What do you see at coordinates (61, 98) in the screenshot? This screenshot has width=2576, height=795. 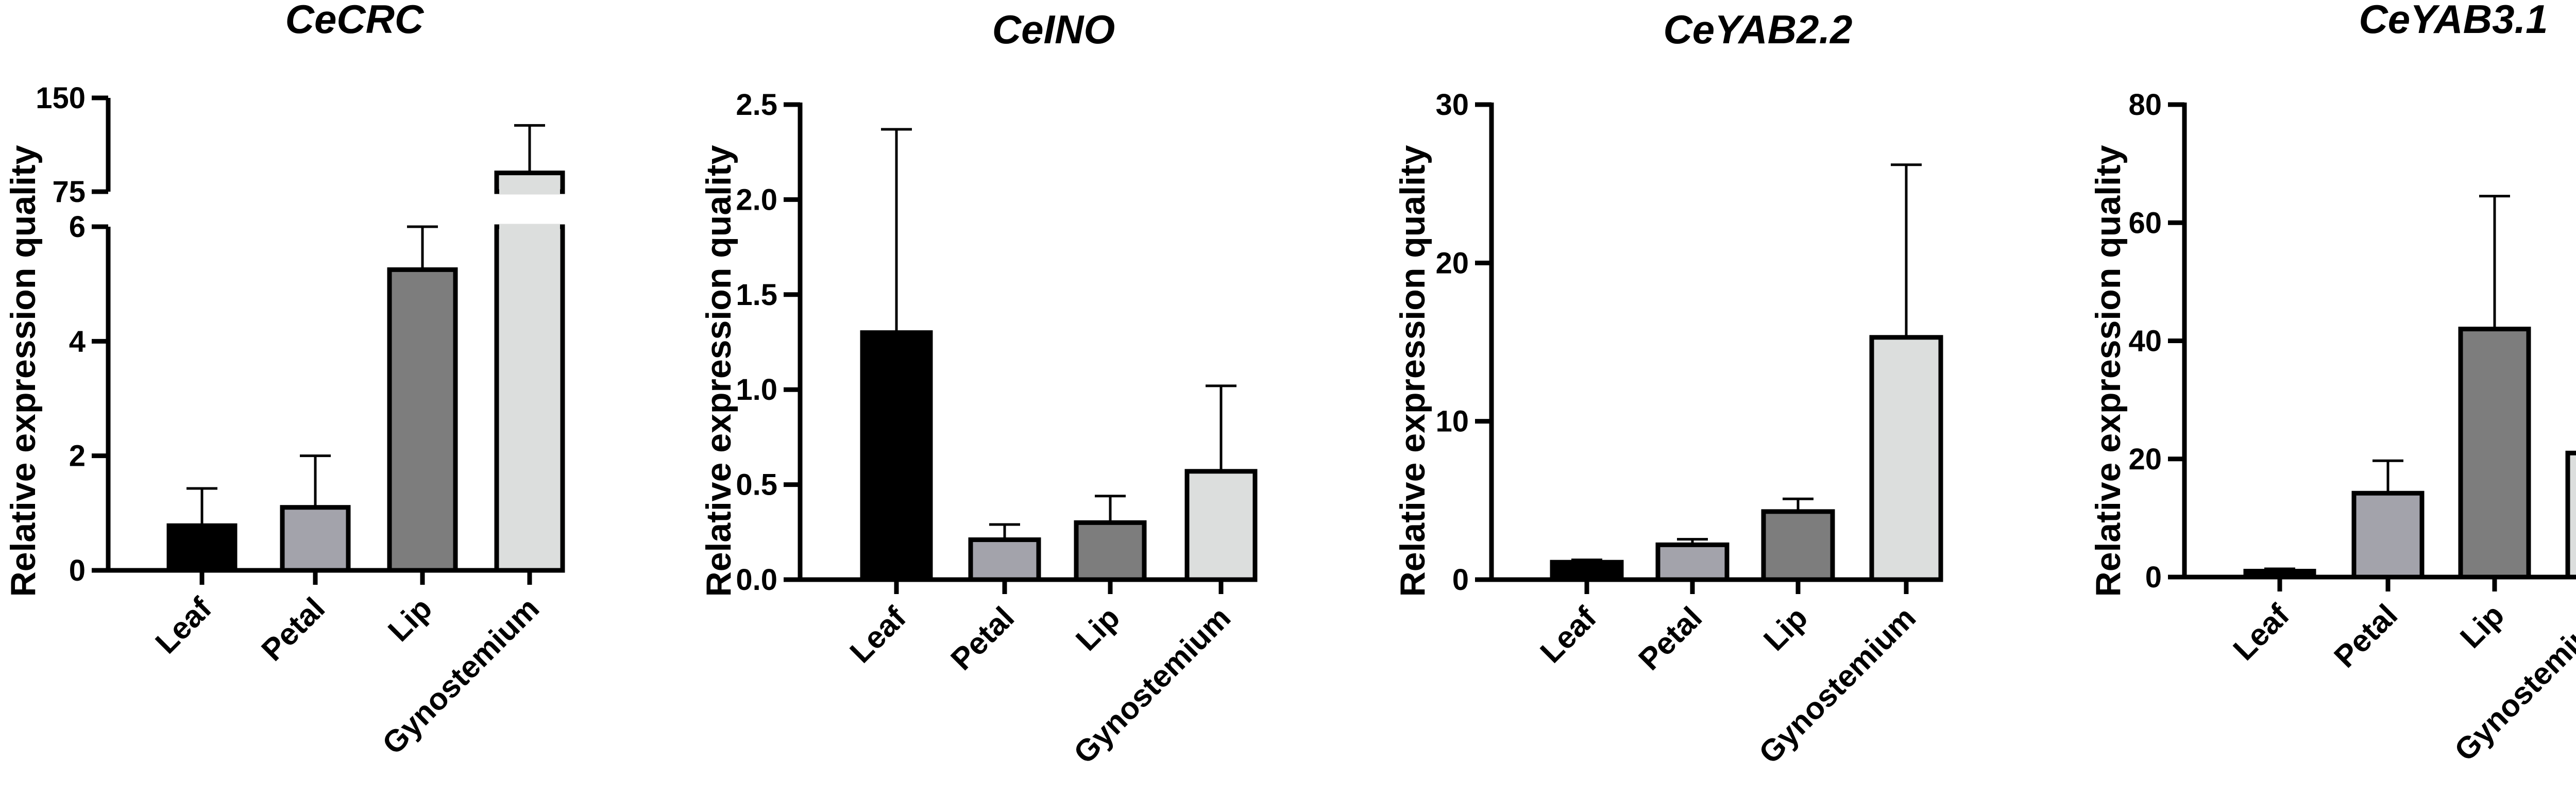 I see `y-tick-label: 150` at bounding box center [61, 98].